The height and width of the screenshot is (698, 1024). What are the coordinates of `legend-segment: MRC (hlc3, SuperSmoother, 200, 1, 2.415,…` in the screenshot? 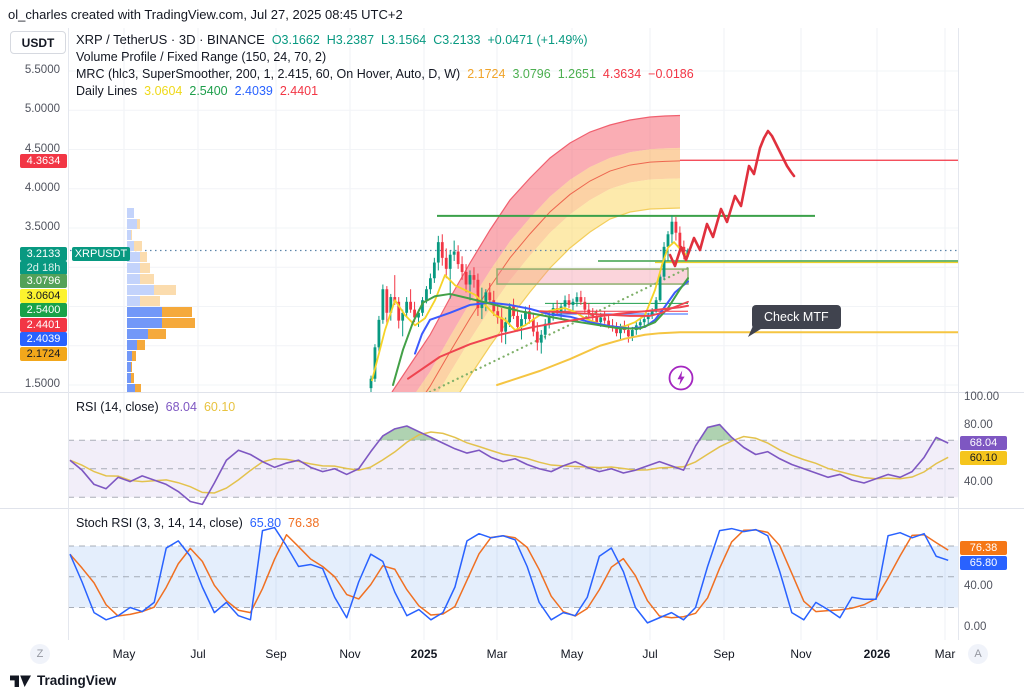 It's located at (268, 74).